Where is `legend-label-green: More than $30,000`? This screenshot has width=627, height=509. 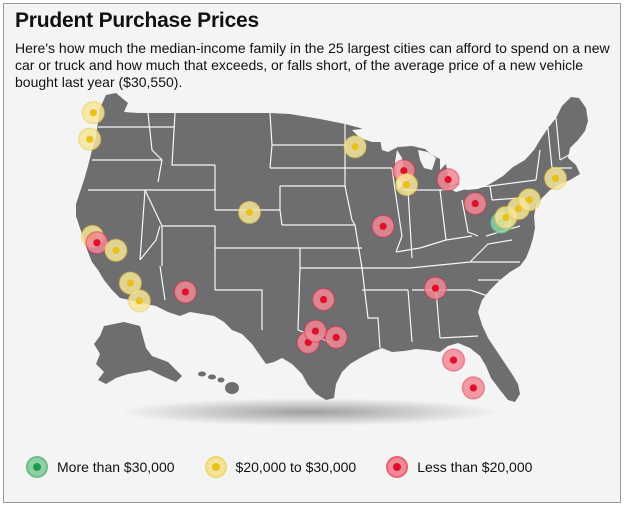 legend-label-green: More than $30,000 is located at coordinates (116, 467).